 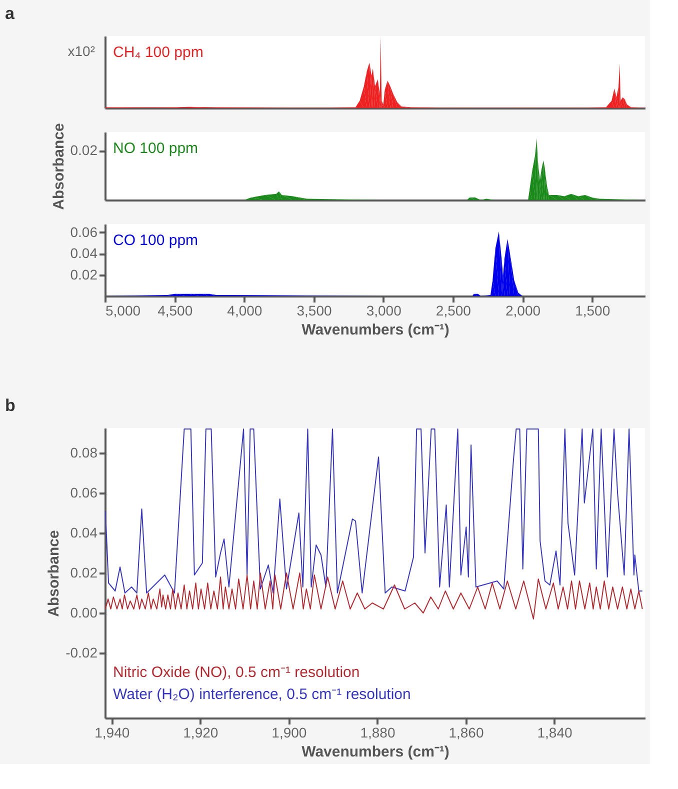 What do you see at coordinates (155, 240) in the screenshot?
I see `text: CO 100 ppm` at bounding box center [155, 240].